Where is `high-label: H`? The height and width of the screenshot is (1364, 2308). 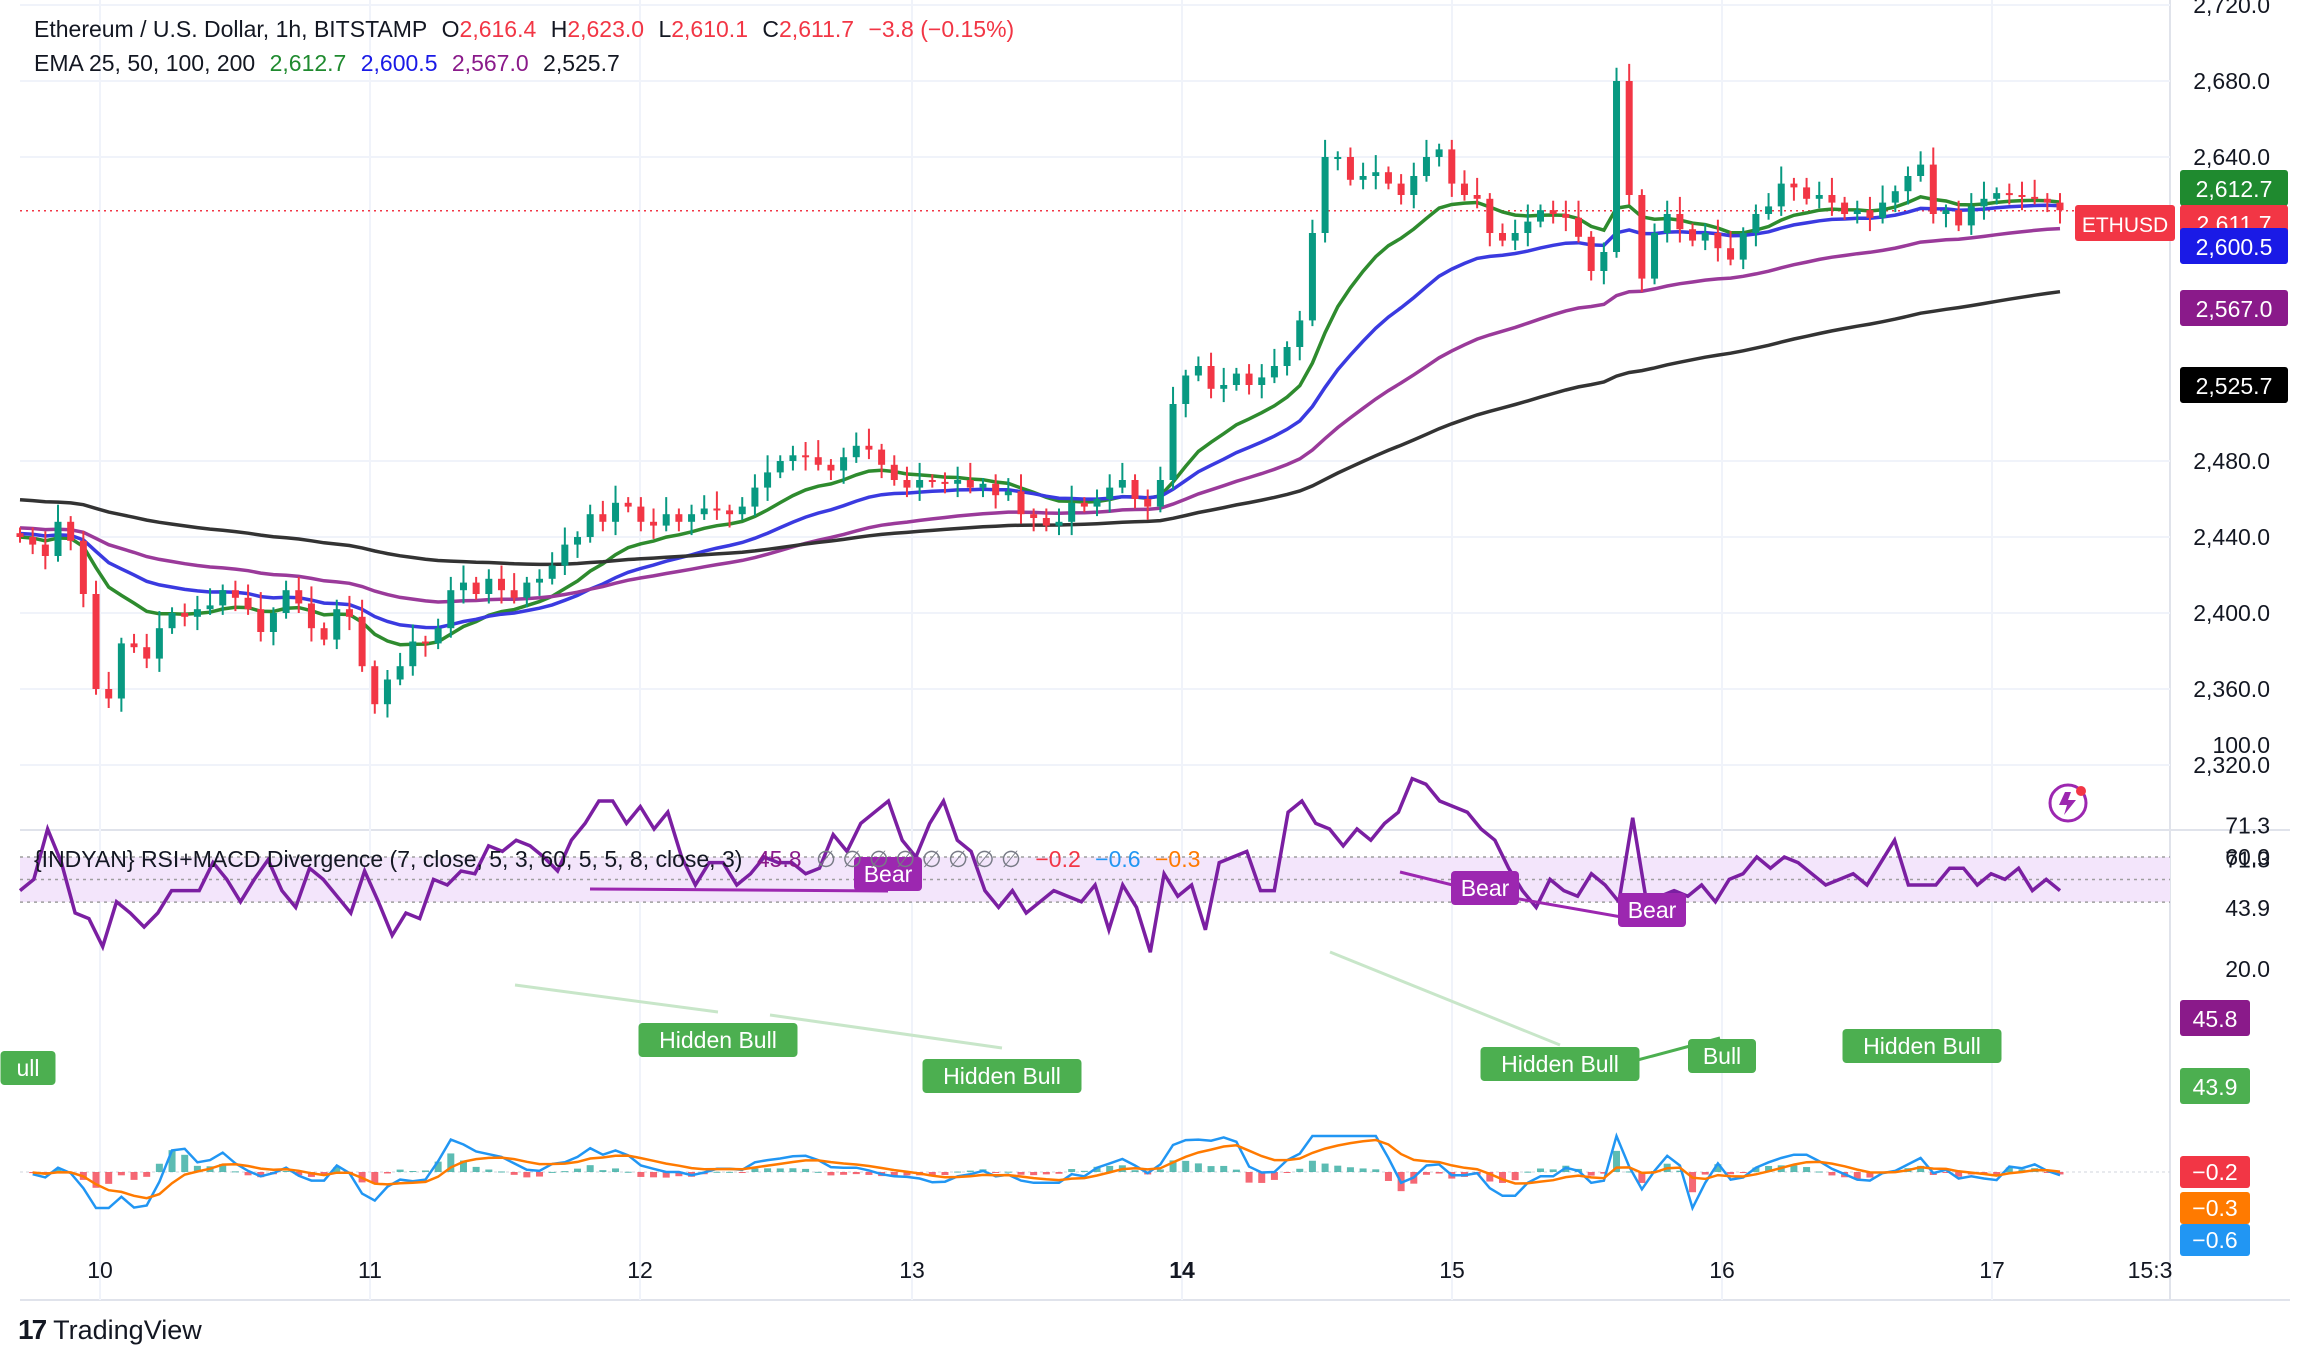 high-label: H is located at coordinates (559, 29).